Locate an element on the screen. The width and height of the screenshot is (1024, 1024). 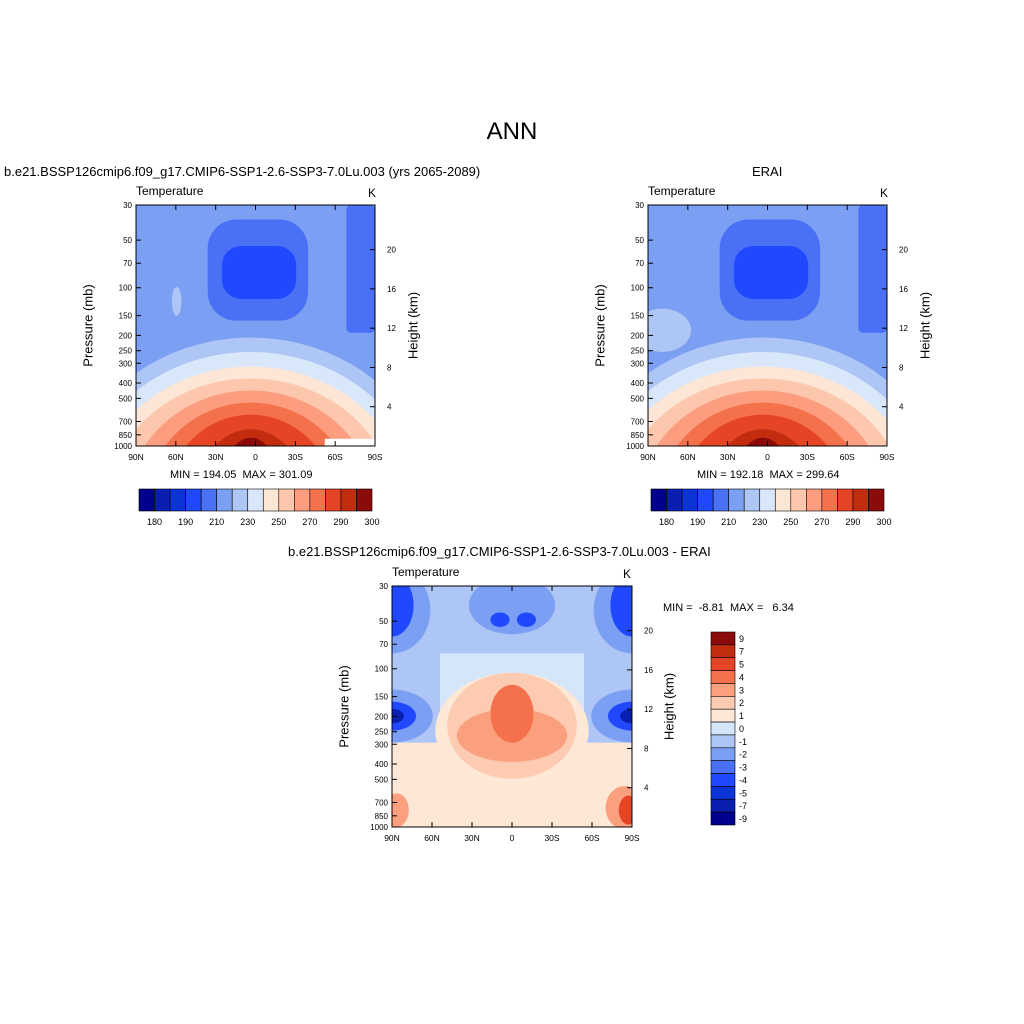
panel3-units-label: K is located at coordinates (627, 574).